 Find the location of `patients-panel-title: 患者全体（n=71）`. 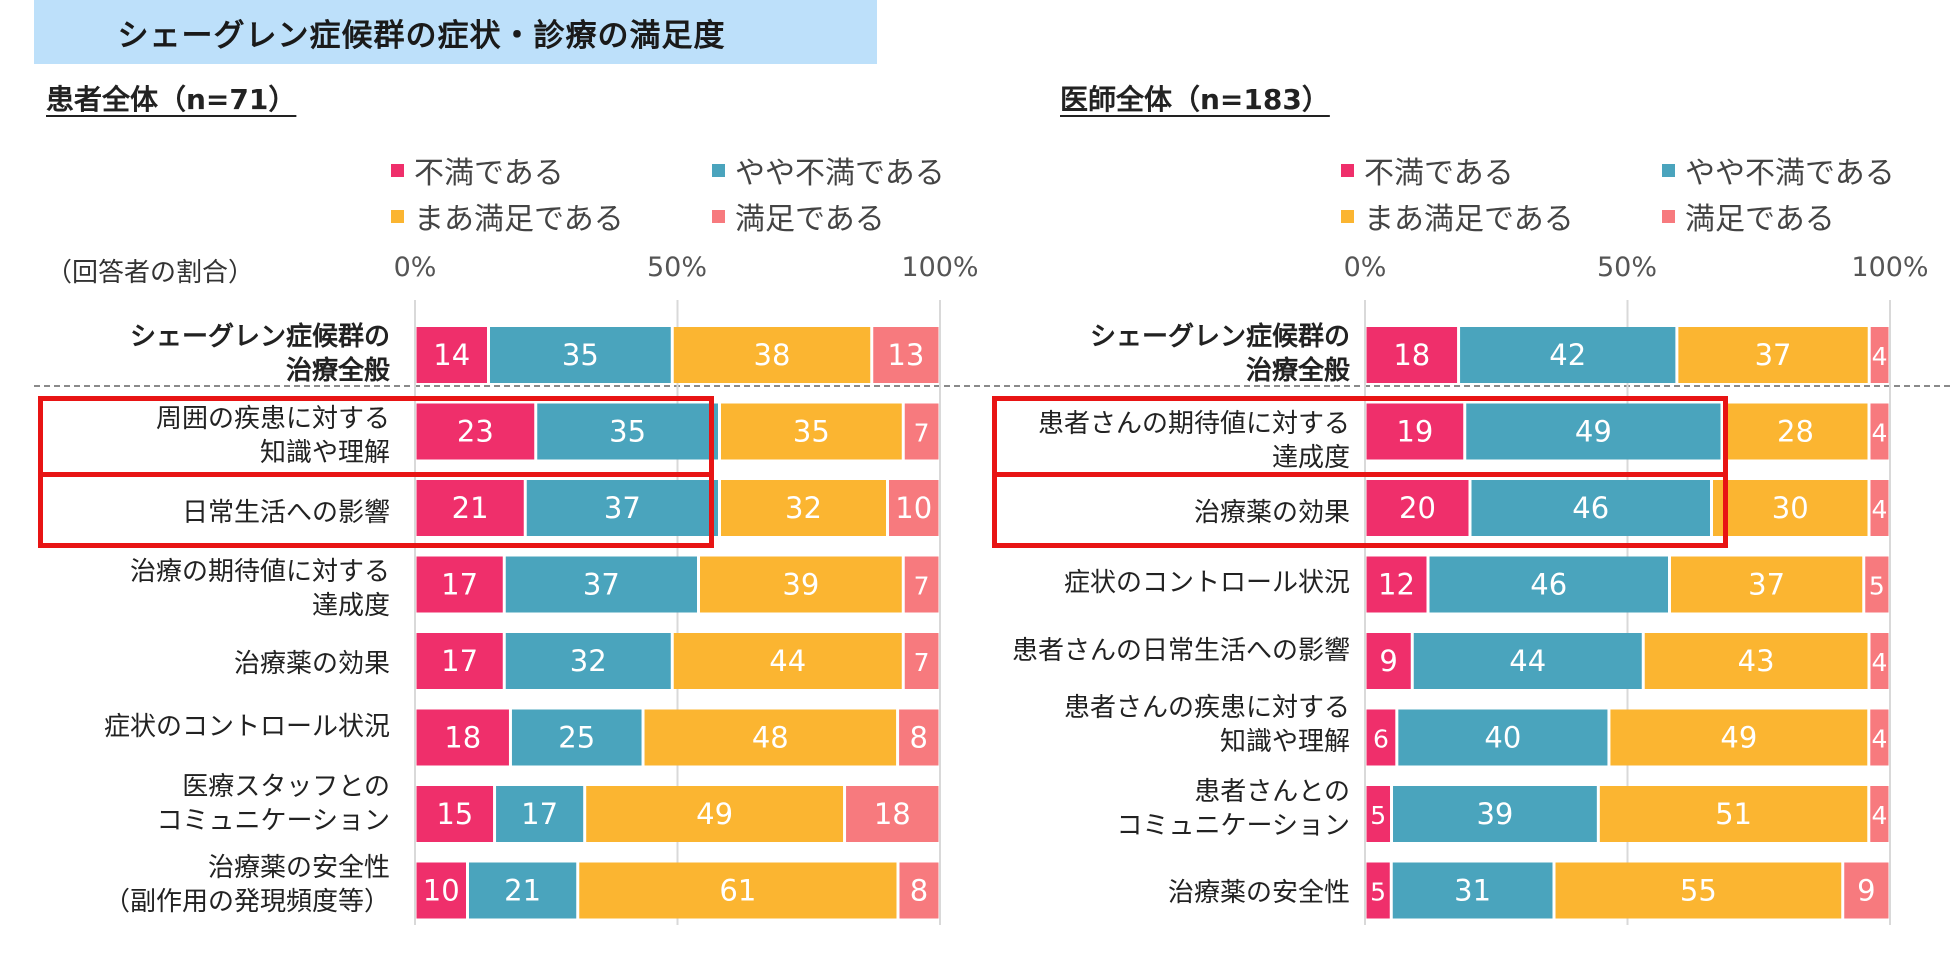

patients-panel-title: 患者全体（n=71） is located at coordinates (171, 99).